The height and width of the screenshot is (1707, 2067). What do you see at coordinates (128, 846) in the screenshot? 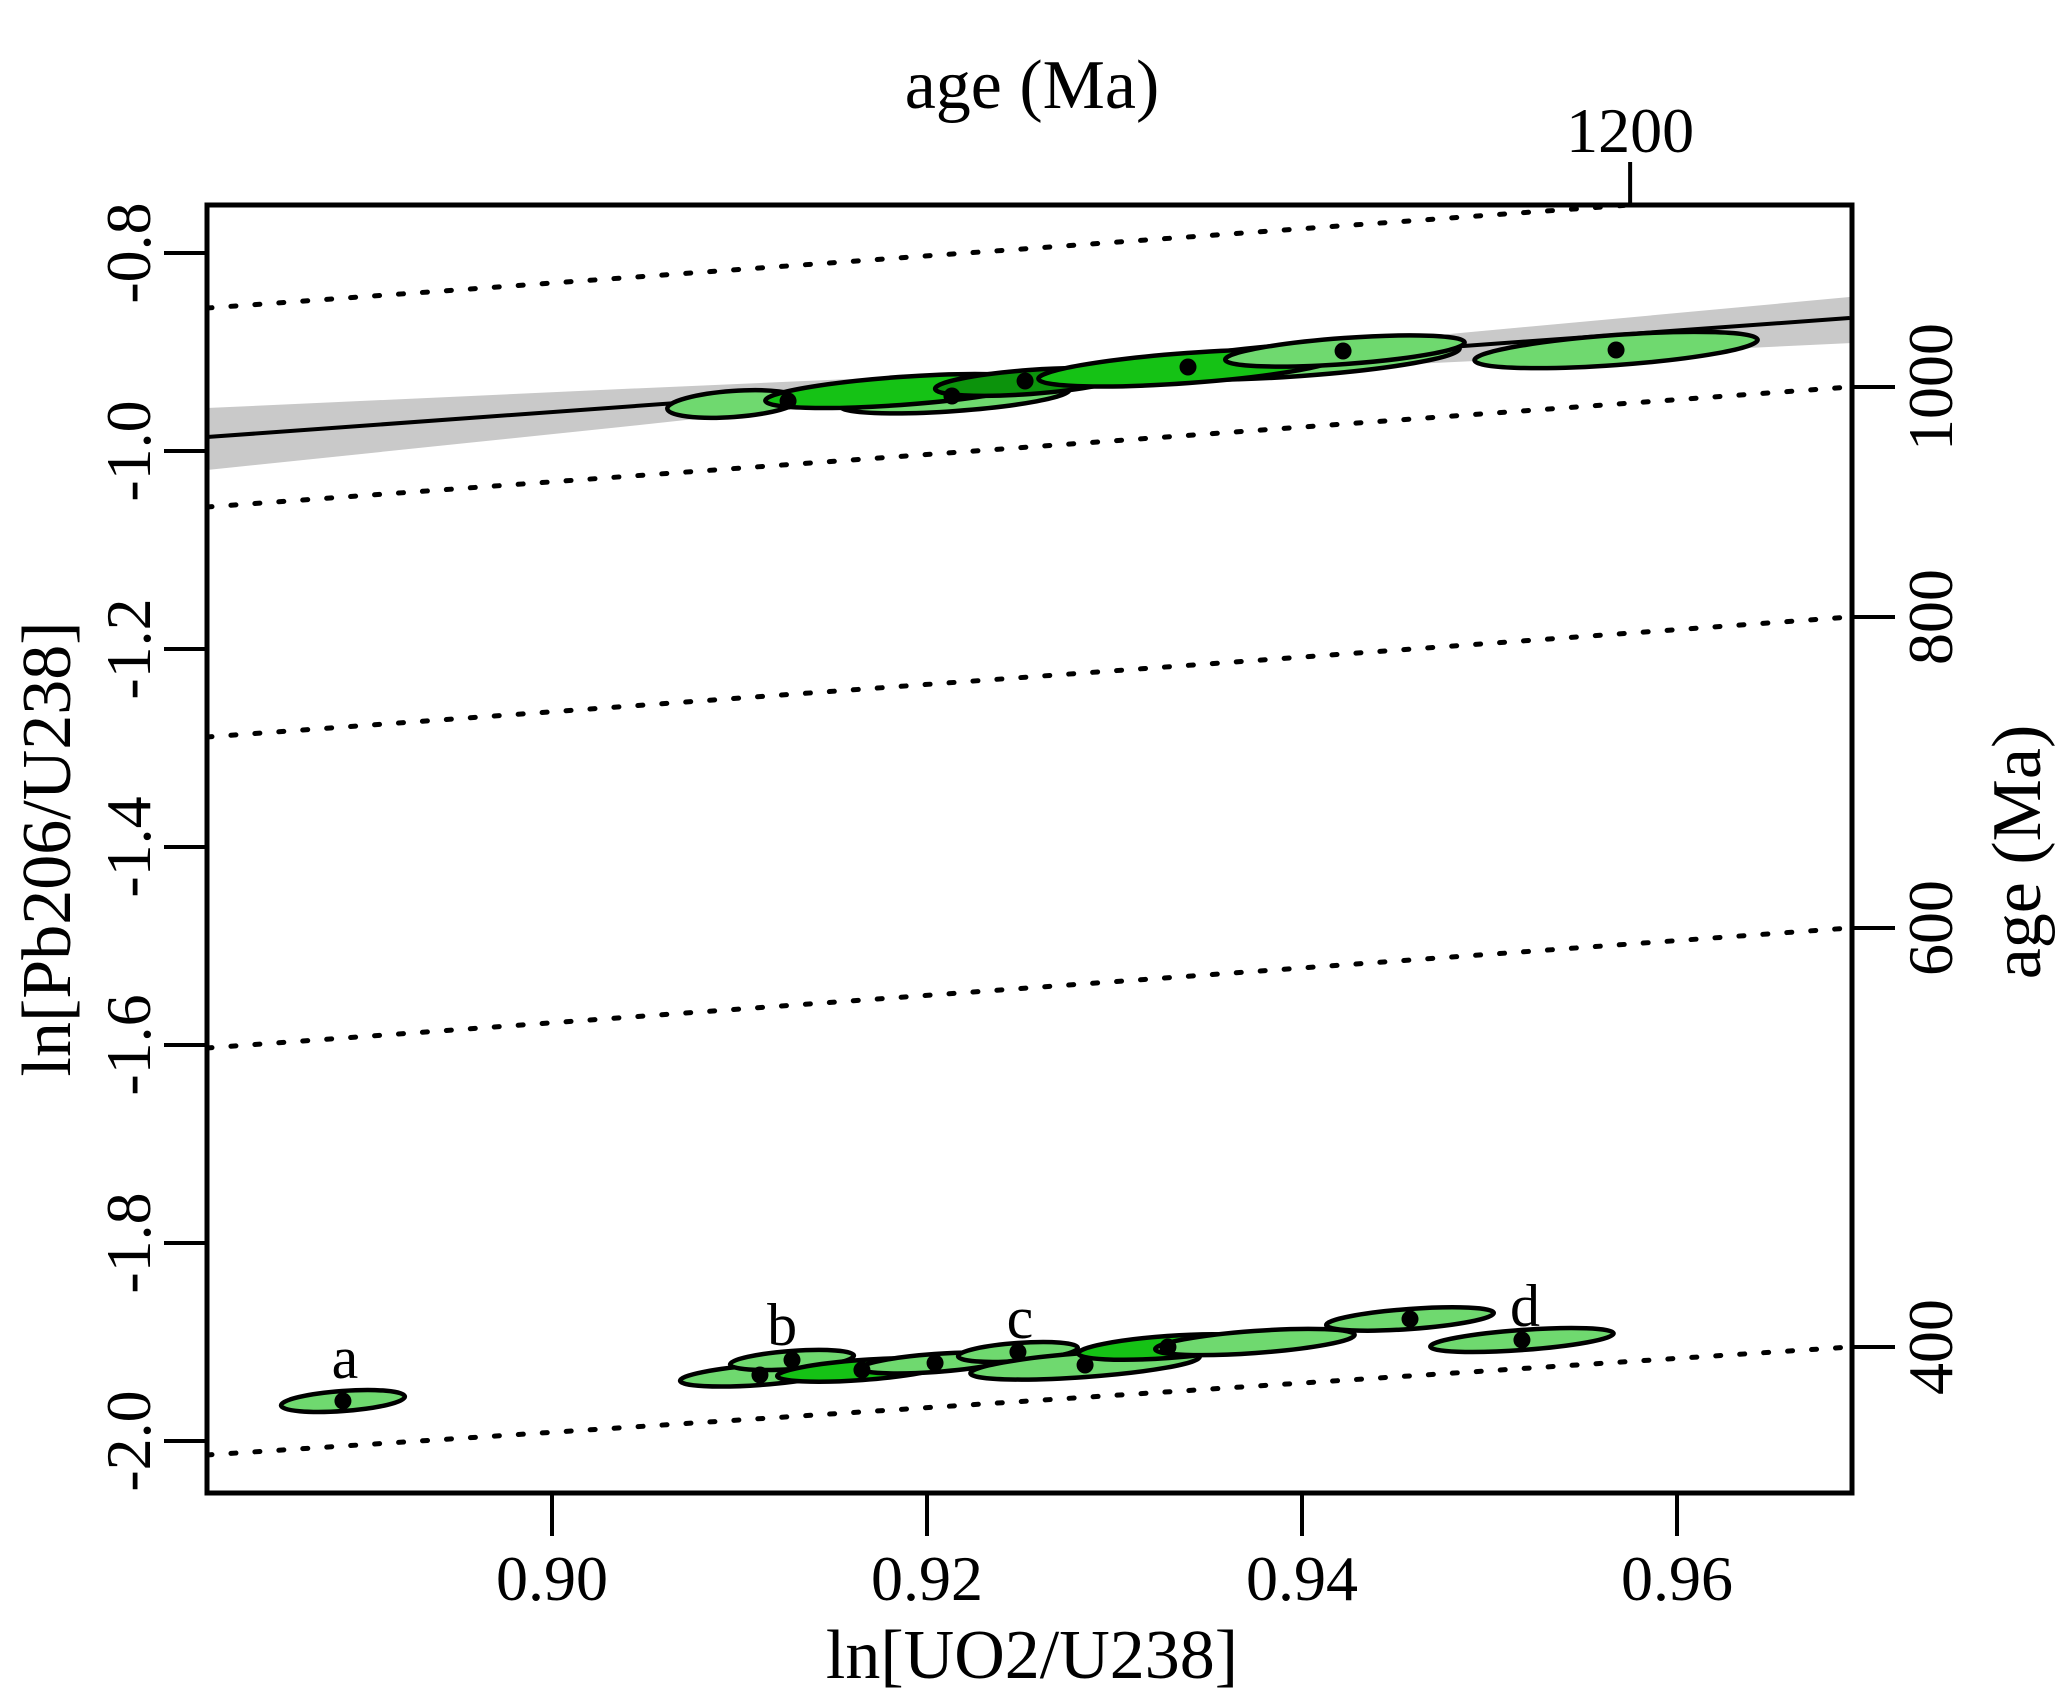
I see `y-tick-label: -1.4` at bounding box center [128, 846].